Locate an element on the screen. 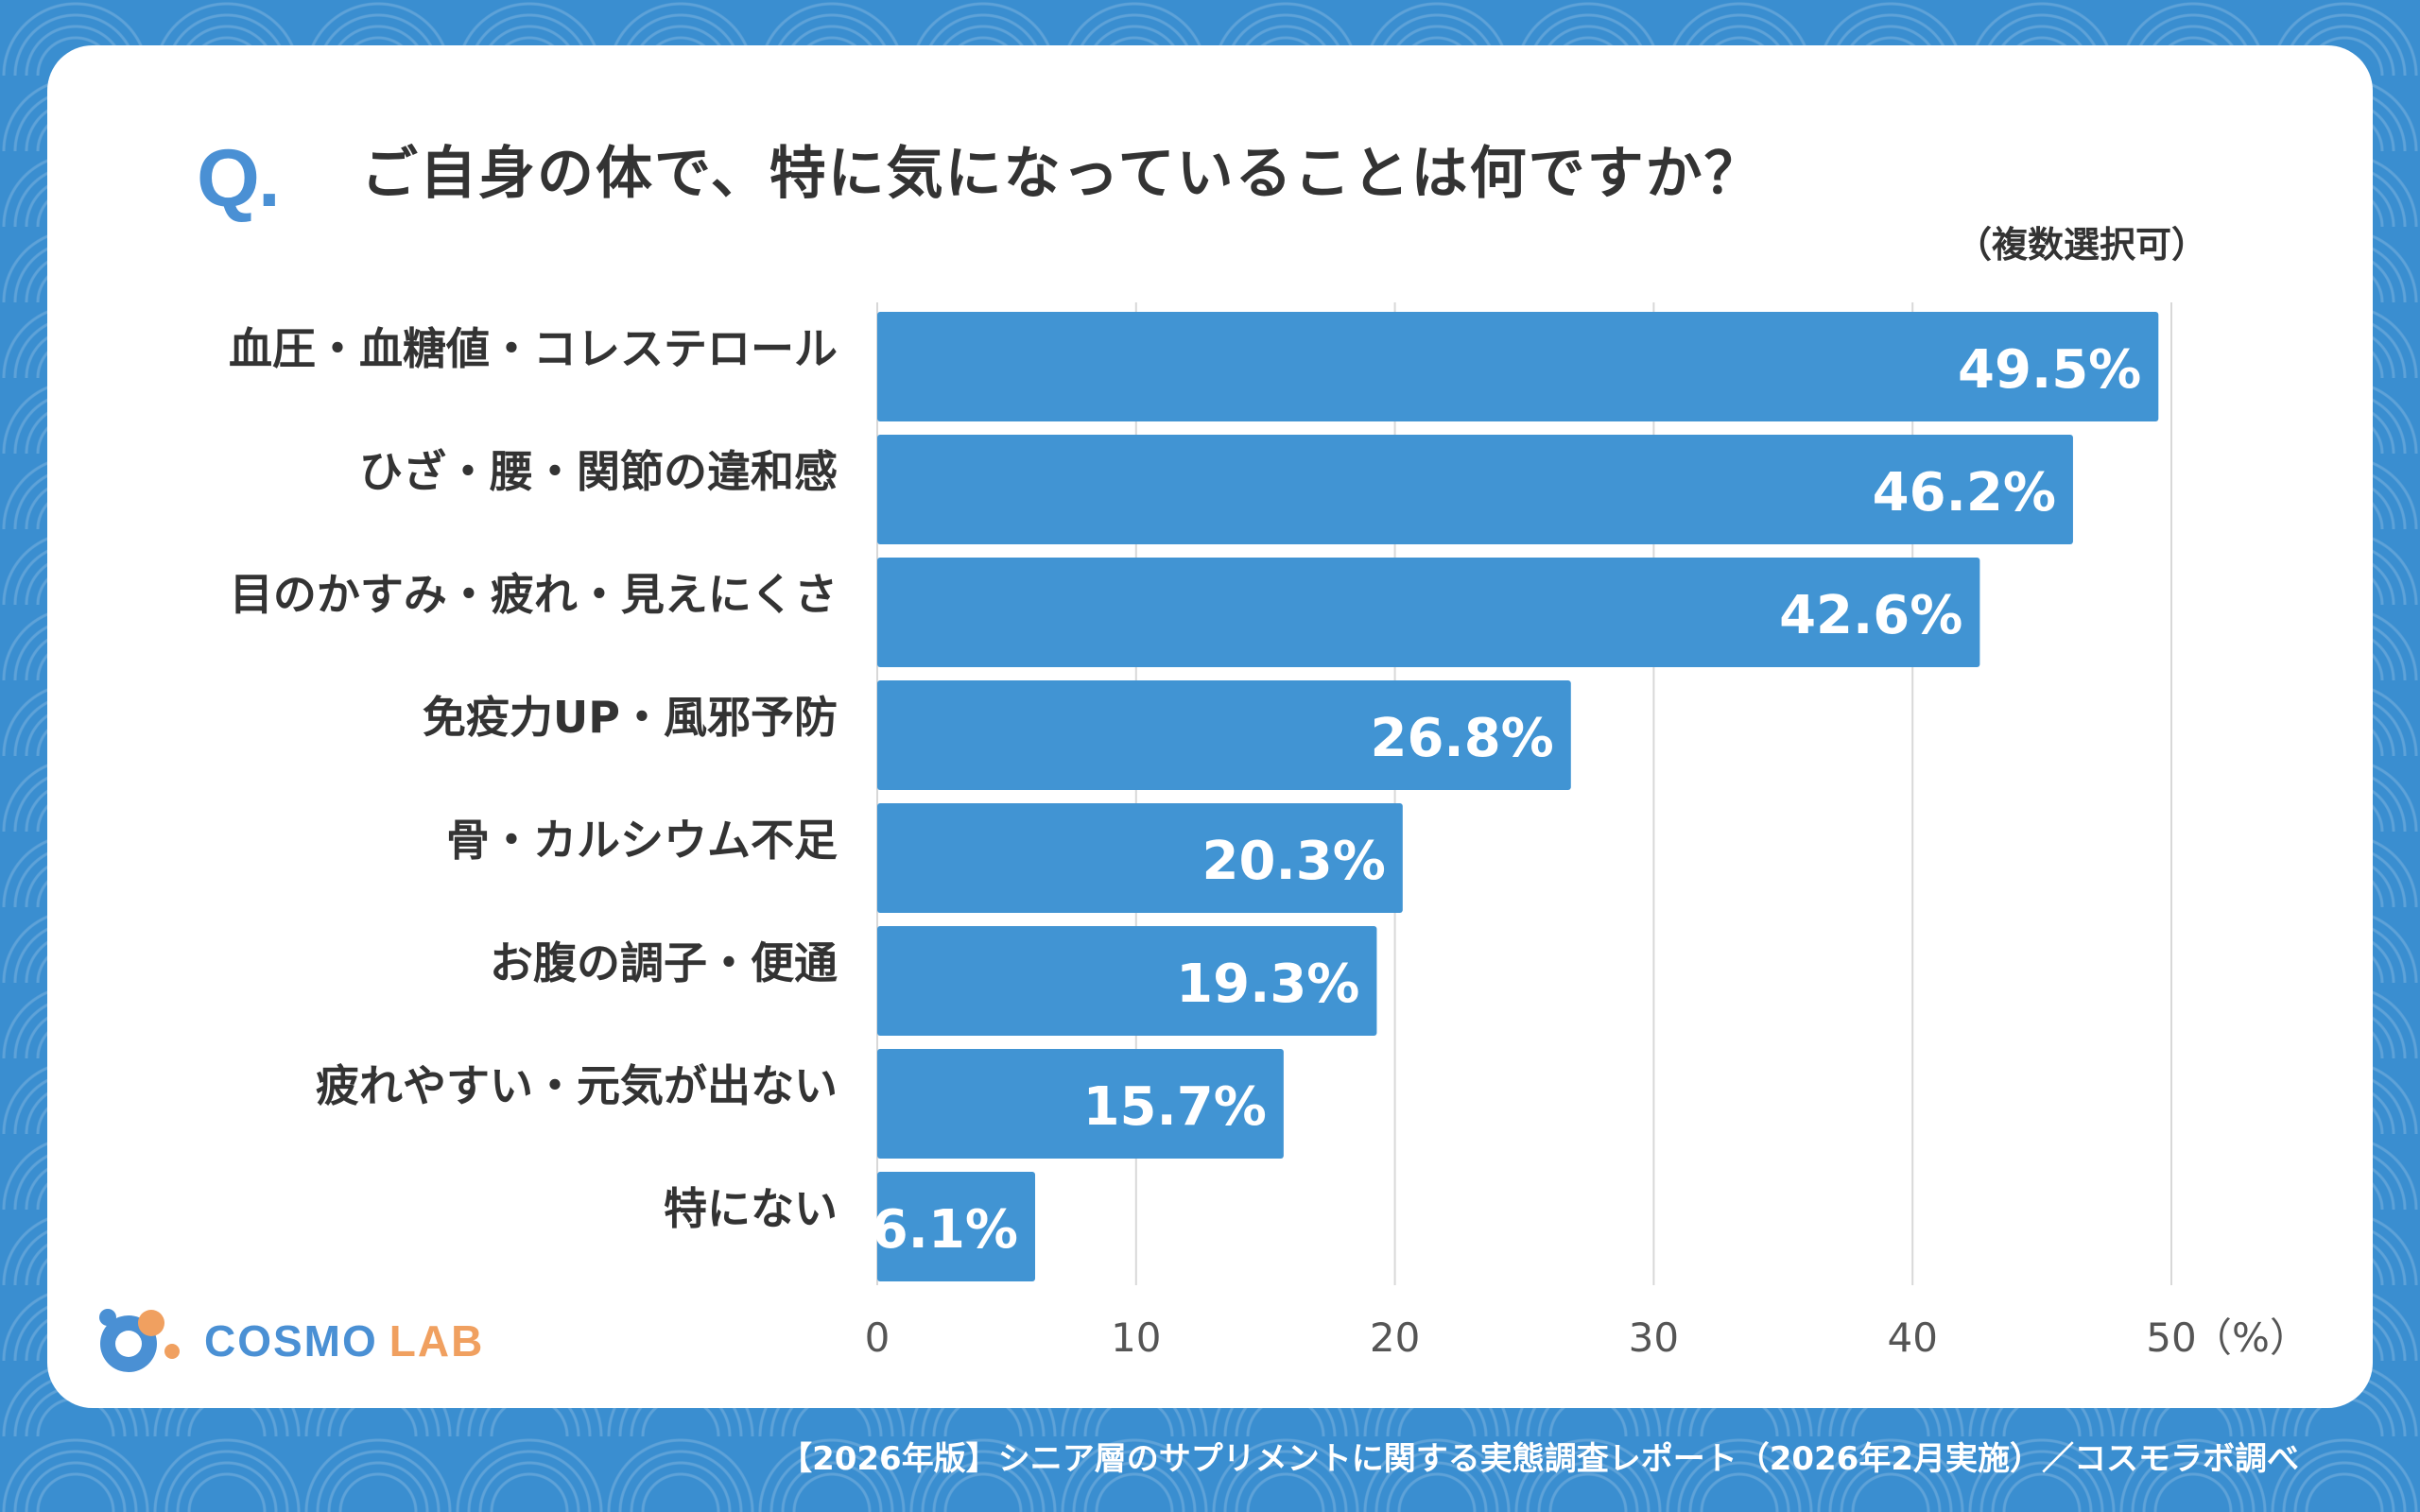  bar-value-label: 15.7% is located at coordinates (1175, 1107).